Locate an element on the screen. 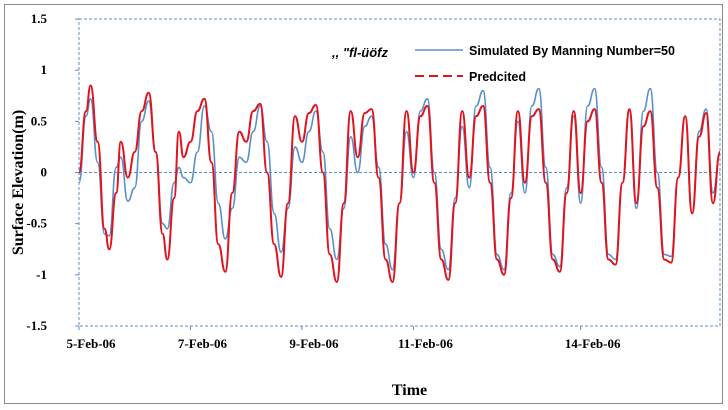 The height and width of the screenshot is (410, 728). y-tick-label: -1 is located at coordinates (41, 274).